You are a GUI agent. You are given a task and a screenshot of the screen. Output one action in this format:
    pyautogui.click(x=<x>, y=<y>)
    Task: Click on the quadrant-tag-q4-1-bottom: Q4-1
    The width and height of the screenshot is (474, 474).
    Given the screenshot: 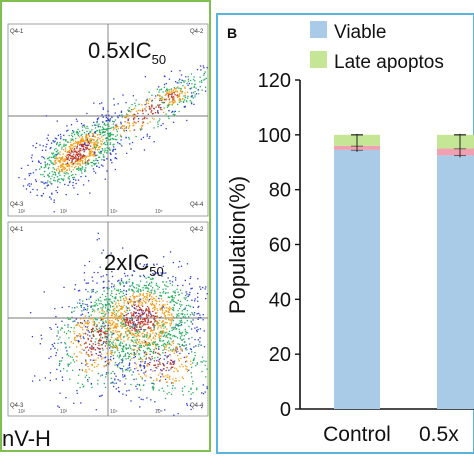 What is the action you would take?
    pyautogui.click(x=17, y=230)
    